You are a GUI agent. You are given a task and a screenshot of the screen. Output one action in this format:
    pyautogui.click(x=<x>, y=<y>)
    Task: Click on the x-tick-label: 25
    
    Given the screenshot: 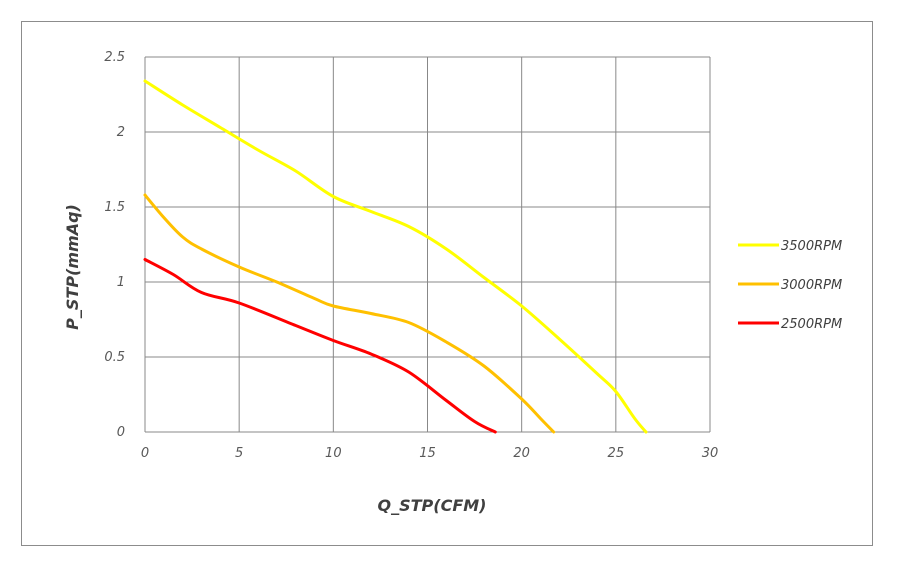 What is the action you would take?
    pyautogui.click(x=616, y=453)
    